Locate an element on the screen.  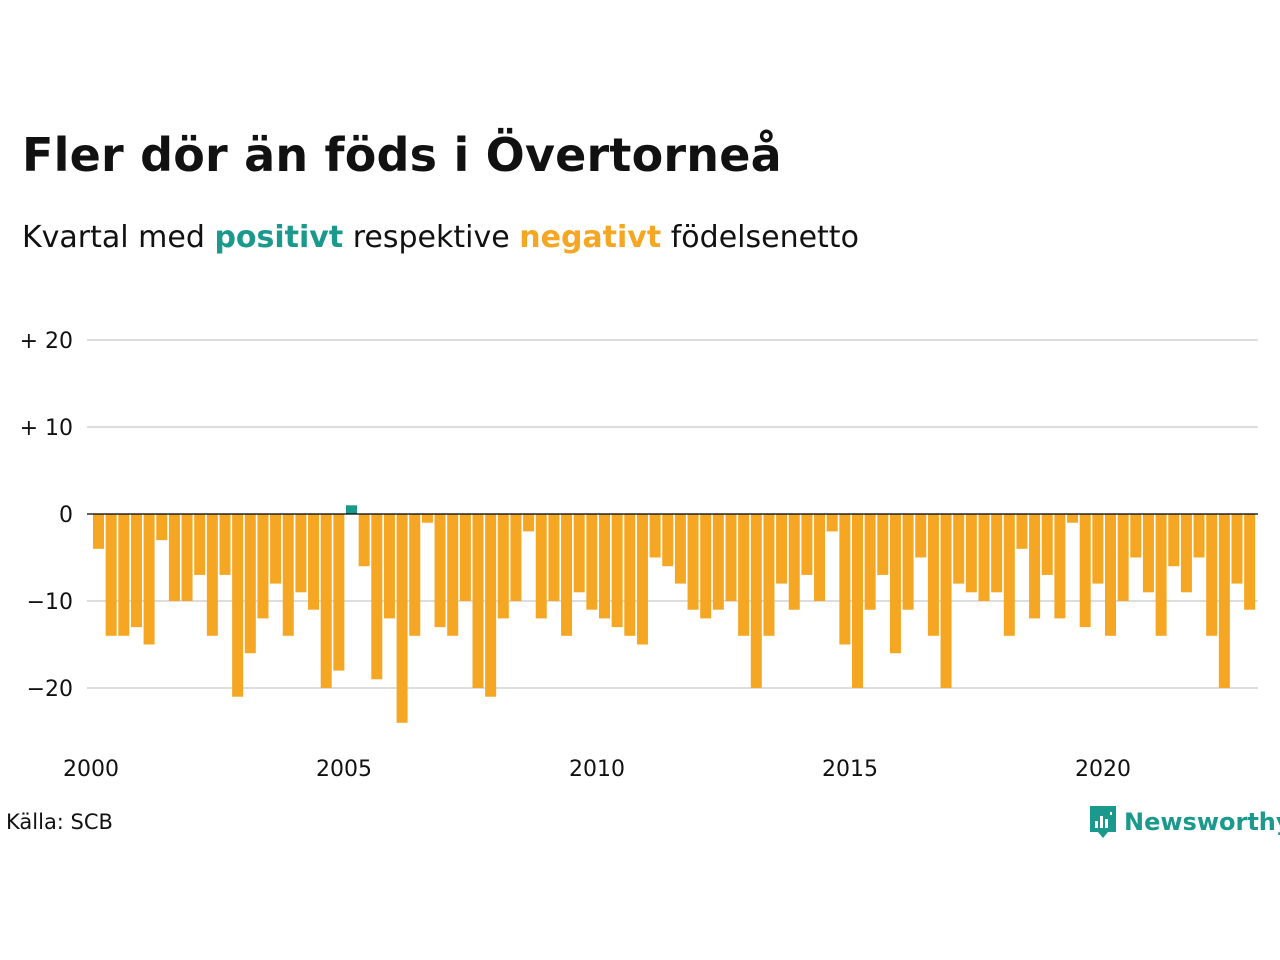
y-tick-label: −20 is located at coordinates (50, 689).